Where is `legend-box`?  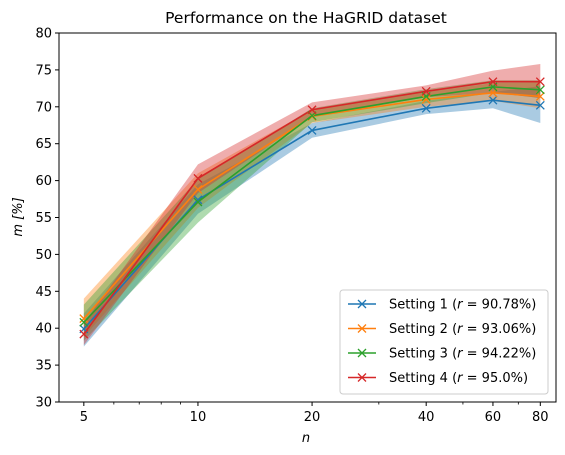
legend-box is located at coordinates (444, 342).